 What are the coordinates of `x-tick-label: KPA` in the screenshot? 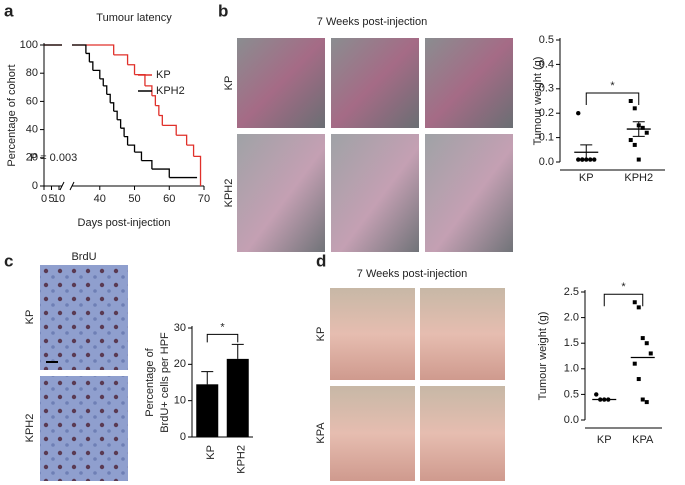 It's located at (643, 440).